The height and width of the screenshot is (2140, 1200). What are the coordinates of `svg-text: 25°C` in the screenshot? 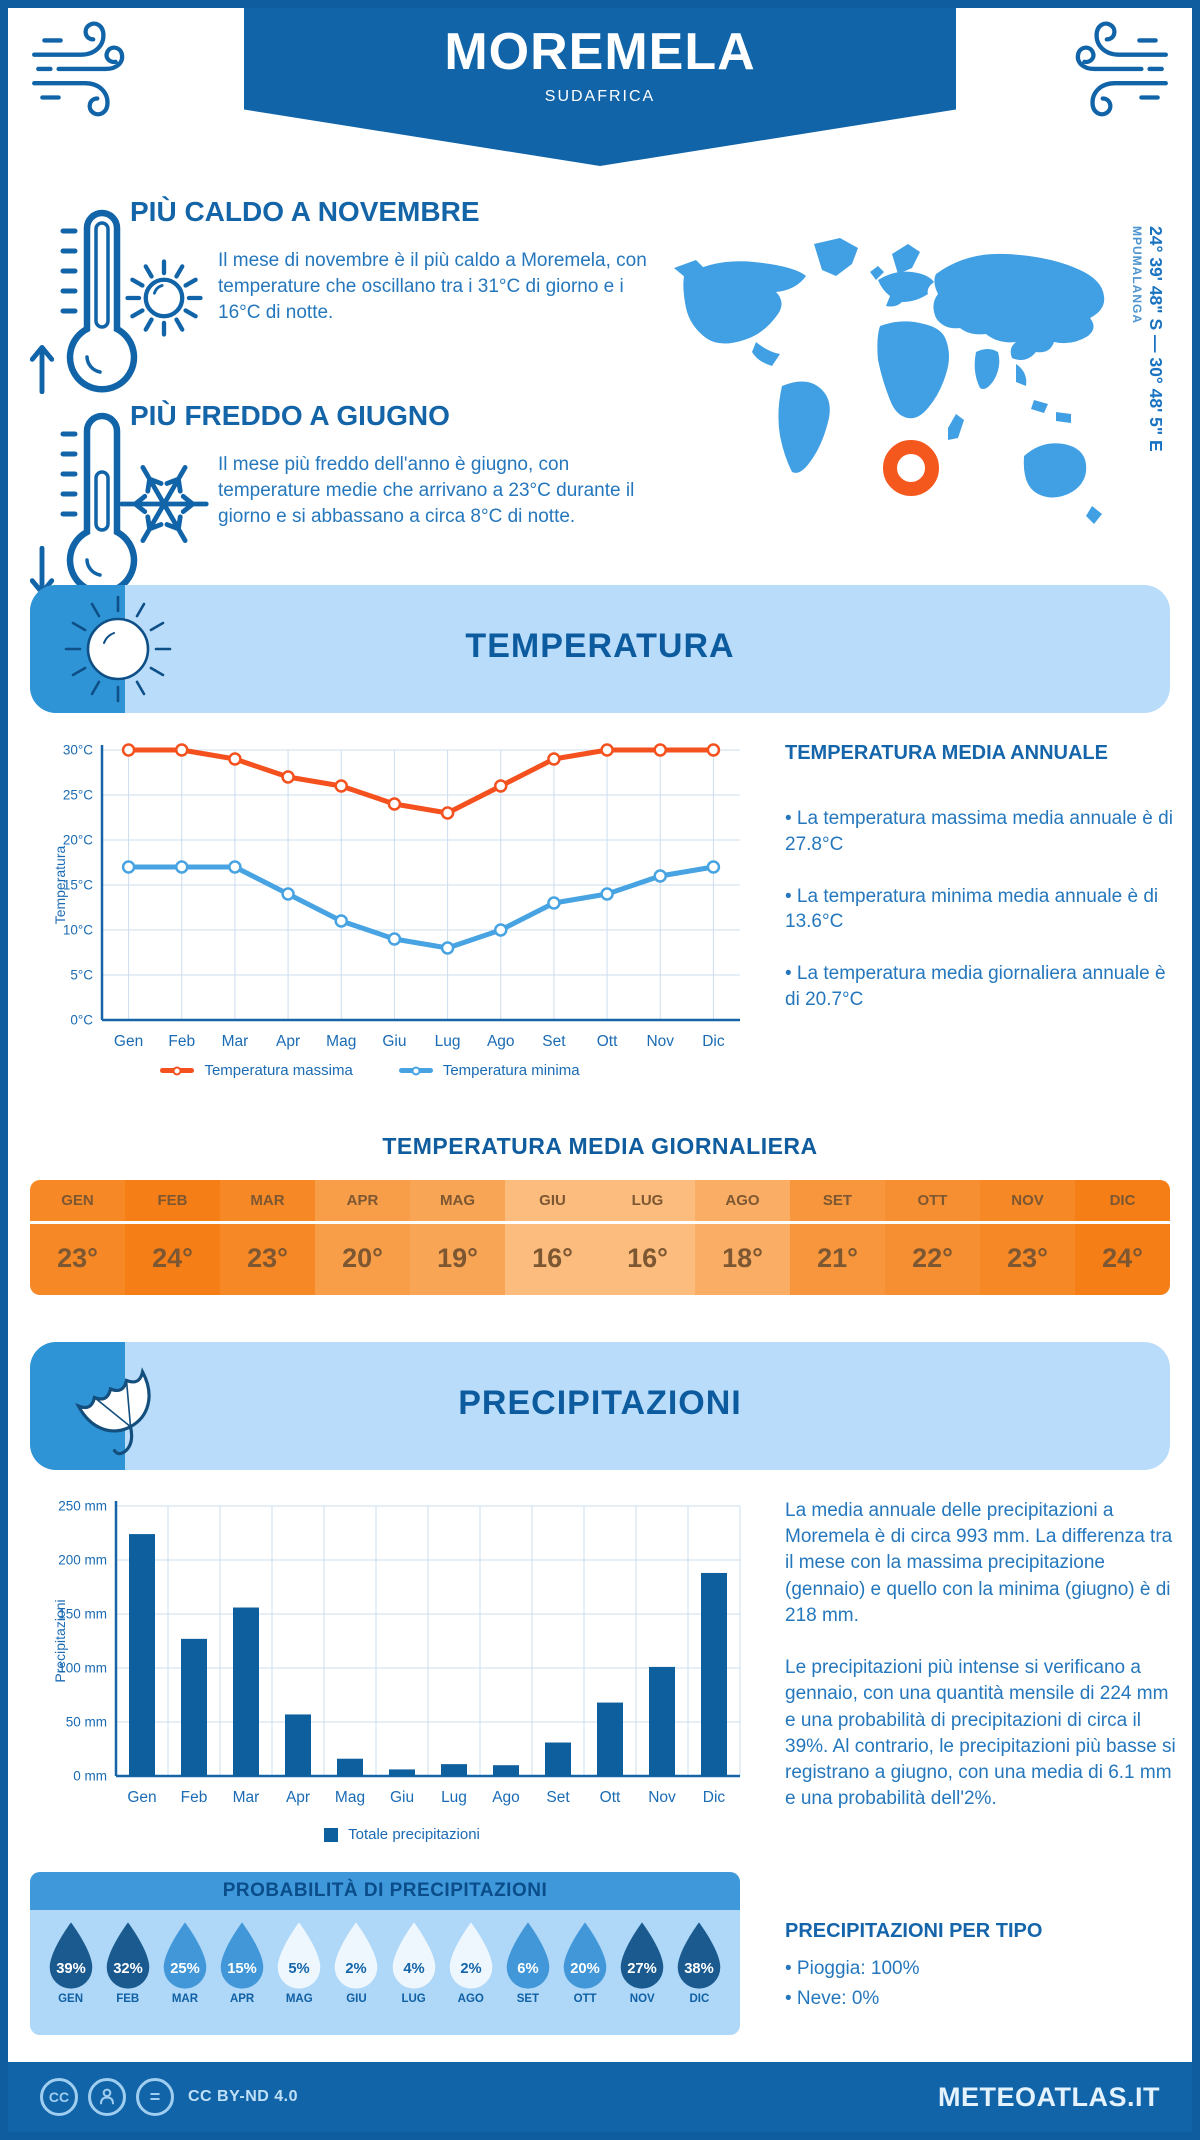 It's located at (78, 795).